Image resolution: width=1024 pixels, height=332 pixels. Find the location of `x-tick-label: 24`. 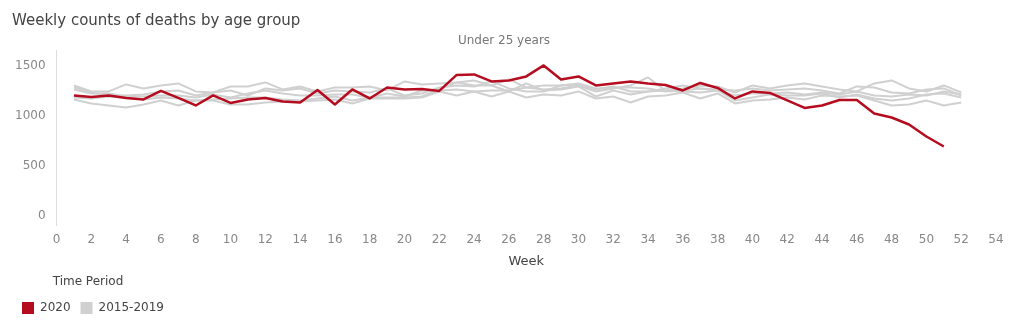

x-tick-label: 24 is located at coordinates (474, 238).